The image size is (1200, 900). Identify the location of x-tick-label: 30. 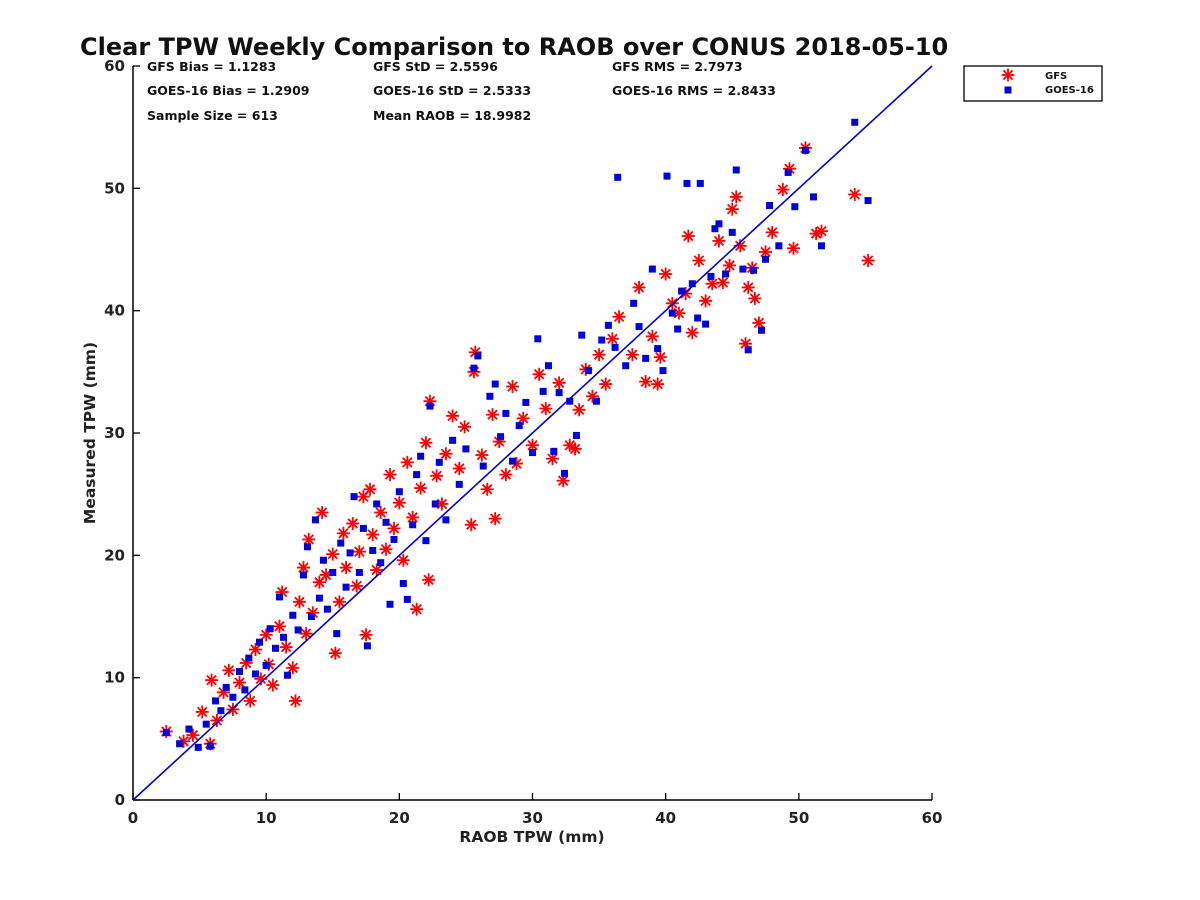
(532, 818).